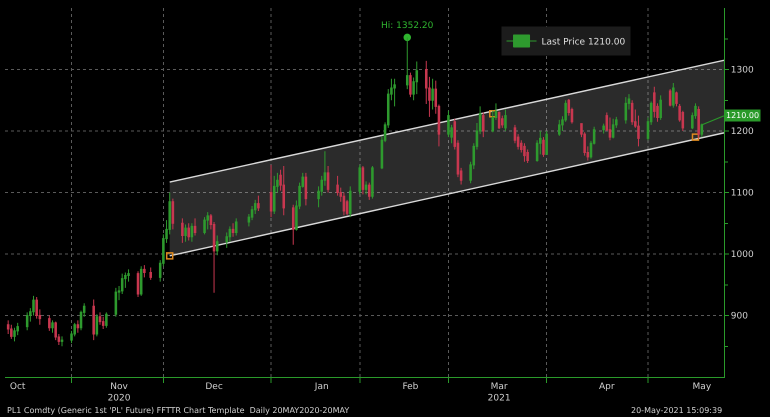 Image resolution: width=770 pixels, height=417 pixels. Describe the element at coordinates (321, 387) in the screenshot. I see `x-tick-label: Jan` at that location.